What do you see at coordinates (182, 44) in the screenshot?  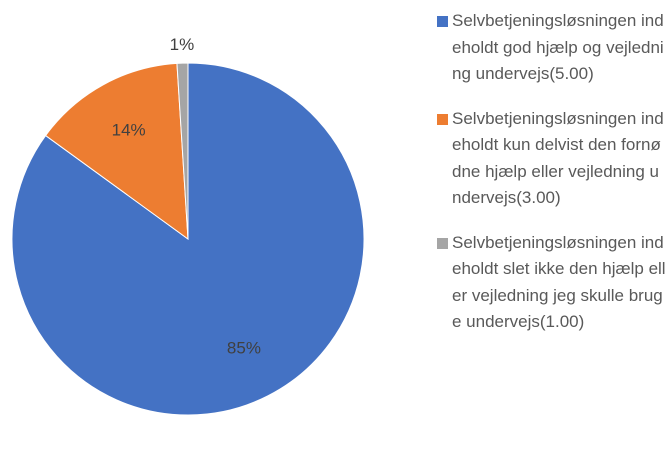 I see `data-label: 1%` at bounding box center [182, 44].